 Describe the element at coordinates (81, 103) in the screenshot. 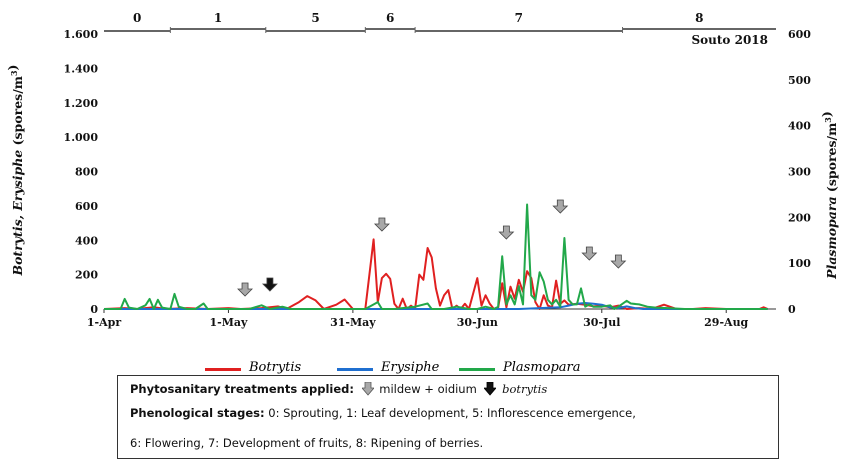

I see `y-left-tick-label: 1.200` at that location.